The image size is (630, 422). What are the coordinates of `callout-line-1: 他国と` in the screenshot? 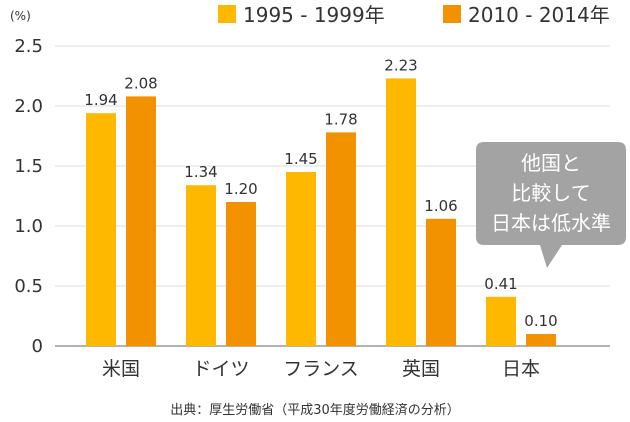 It's located at (551, 163).